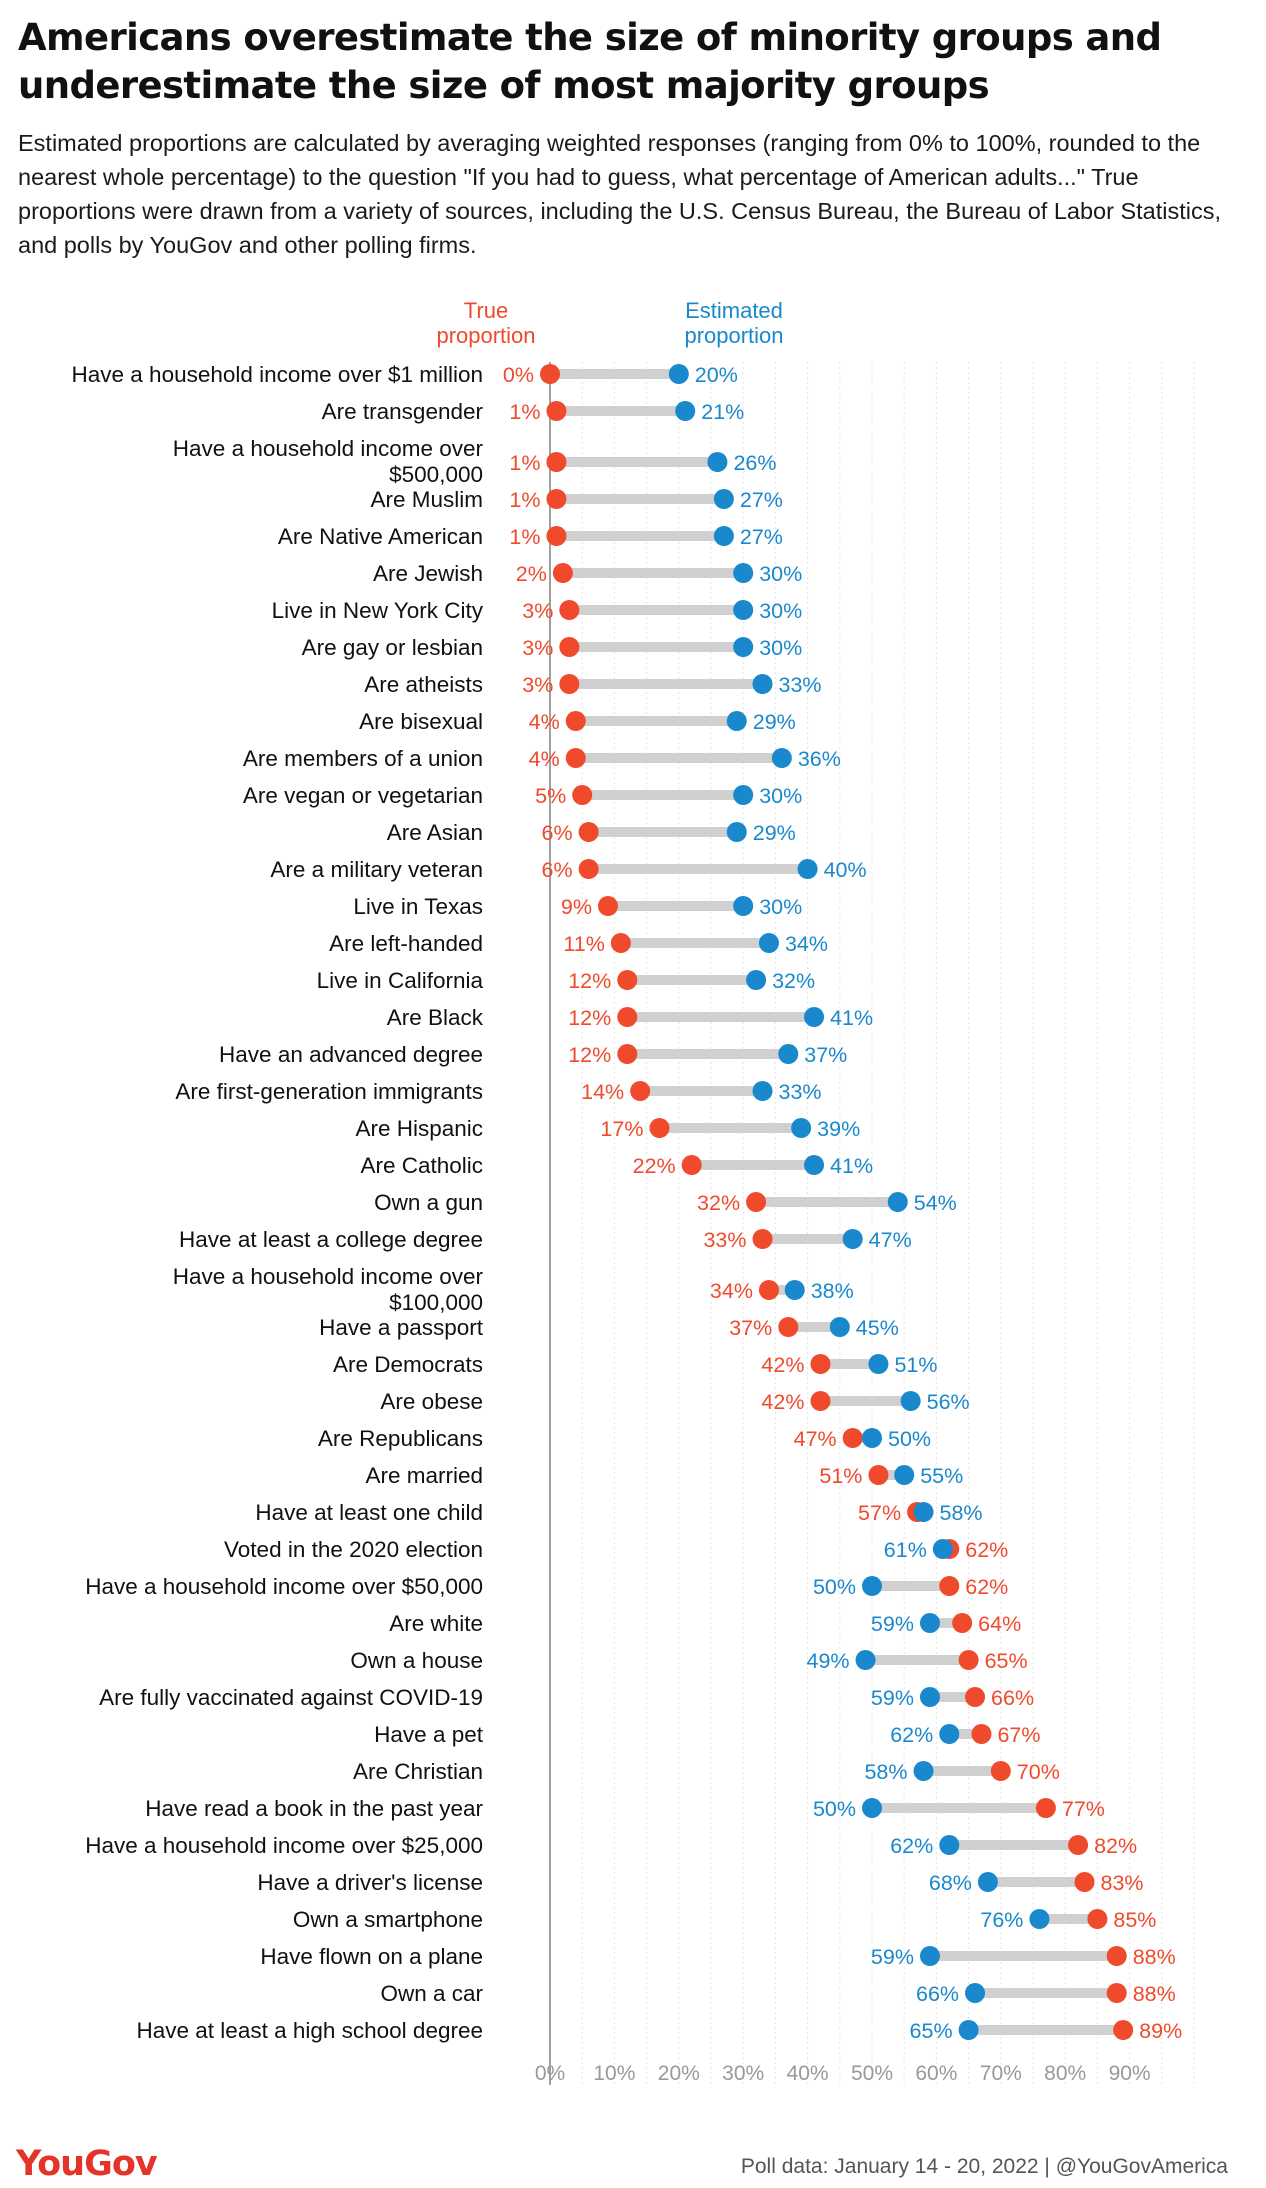  I want to click on true-value-label: 22%, so click(654, 1166).